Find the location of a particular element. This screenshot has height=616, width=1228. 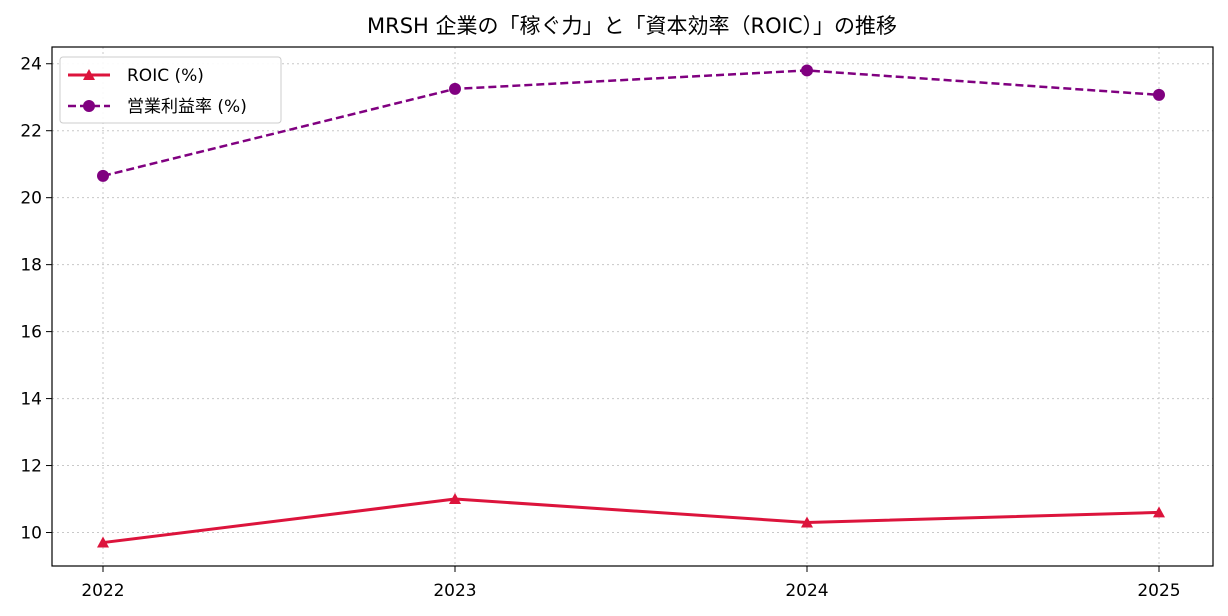

legend: ROIC (%) 営業利益率 (%) is located at coordinates (170, 90).